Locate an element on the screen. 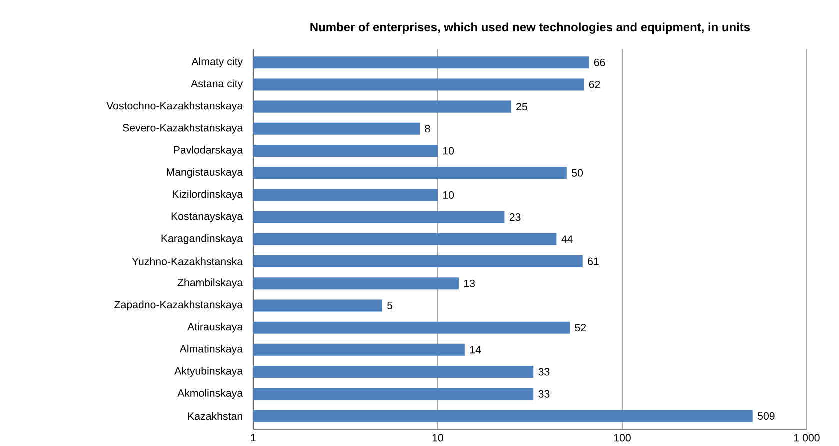  data-label: 44 is located at coordinates (567, 240).